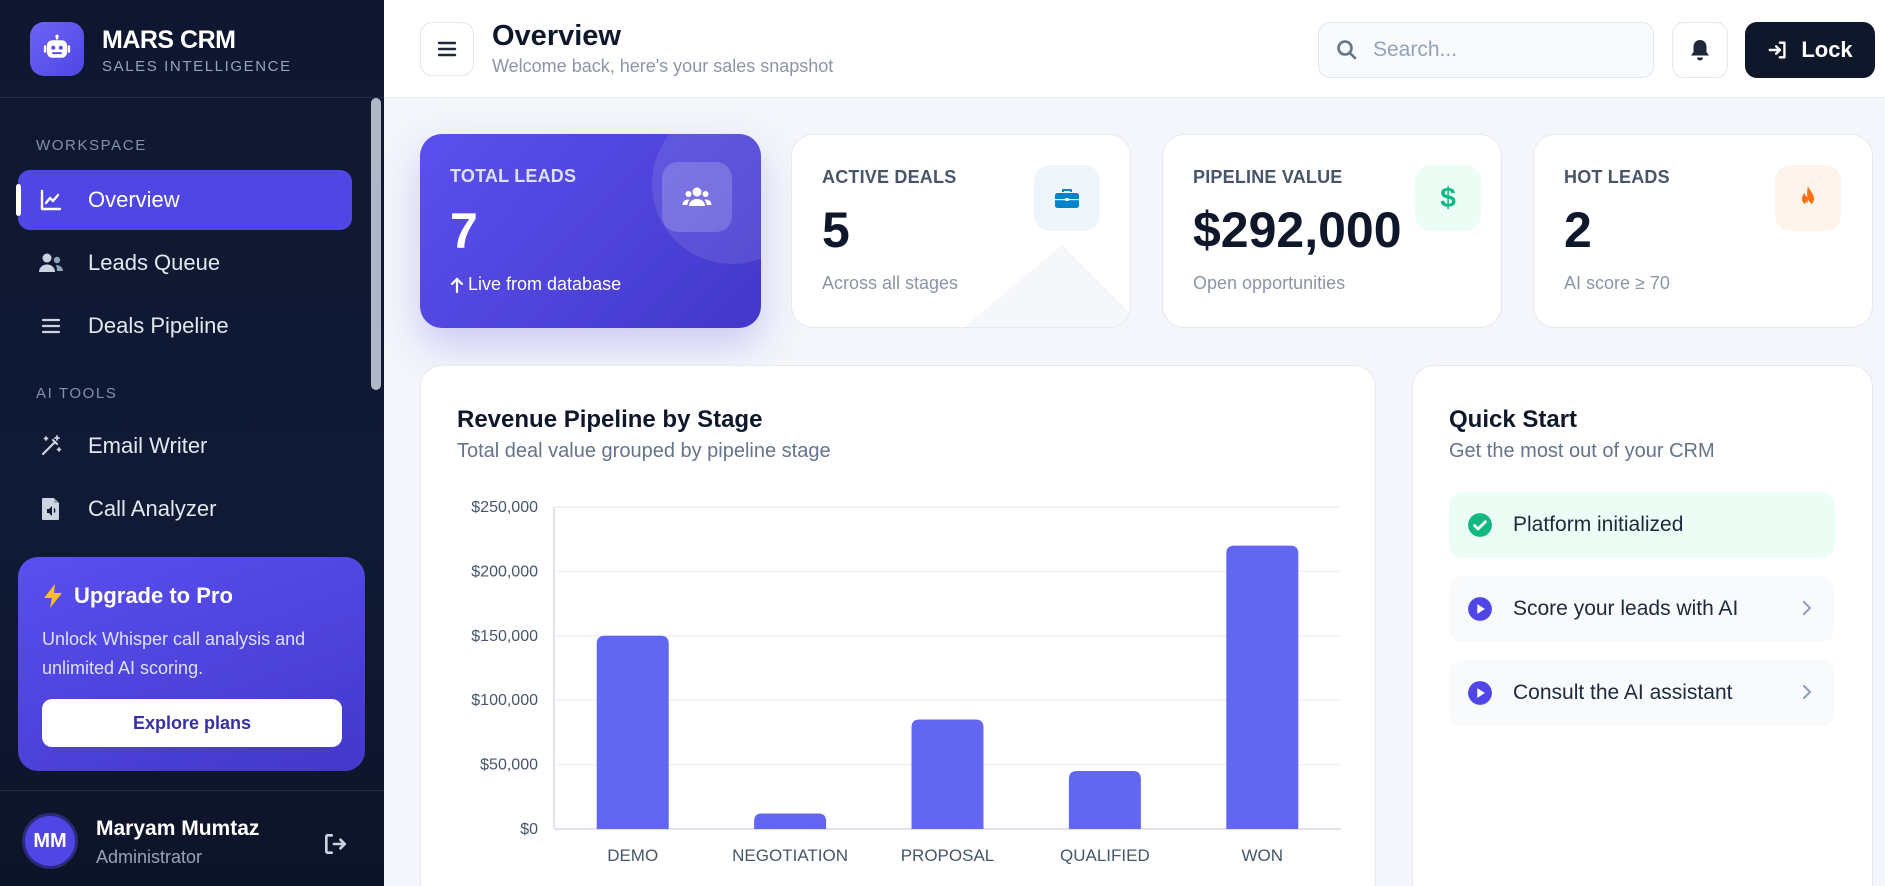  What do you see at coordinates (1582, 451) in the screenshot?
I see `quick-start-subtitle: Get the most out of your CRM` at bounding box center [1582, 451].